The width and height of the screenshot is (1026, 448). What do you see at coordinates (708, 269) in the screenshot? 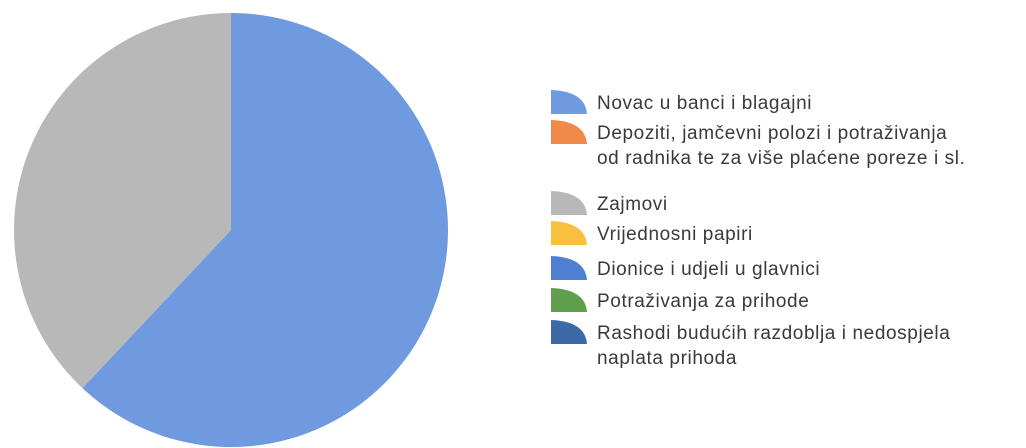
I see `legend-label-5: Dionice i udjeli u glavnici` at bounding box center [708, 269].